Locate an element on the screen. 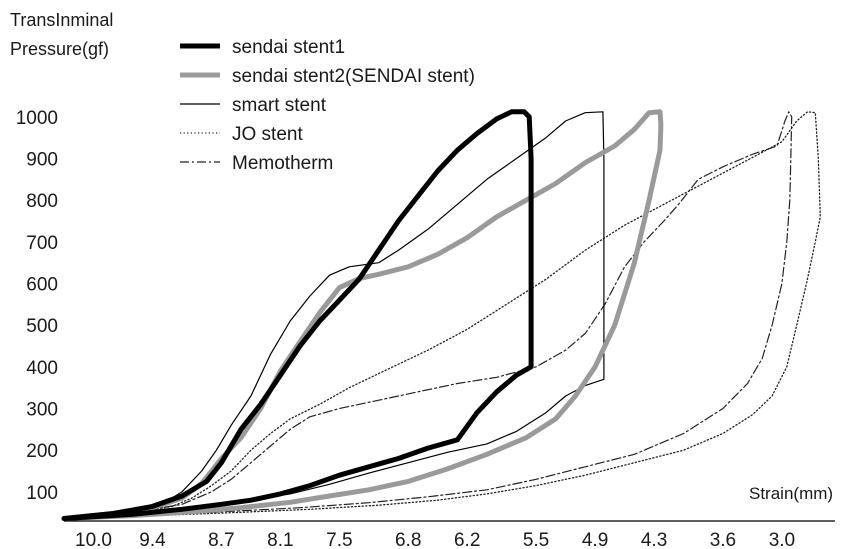  y-tick-label: 1000 is located at coordinates (37, 118).